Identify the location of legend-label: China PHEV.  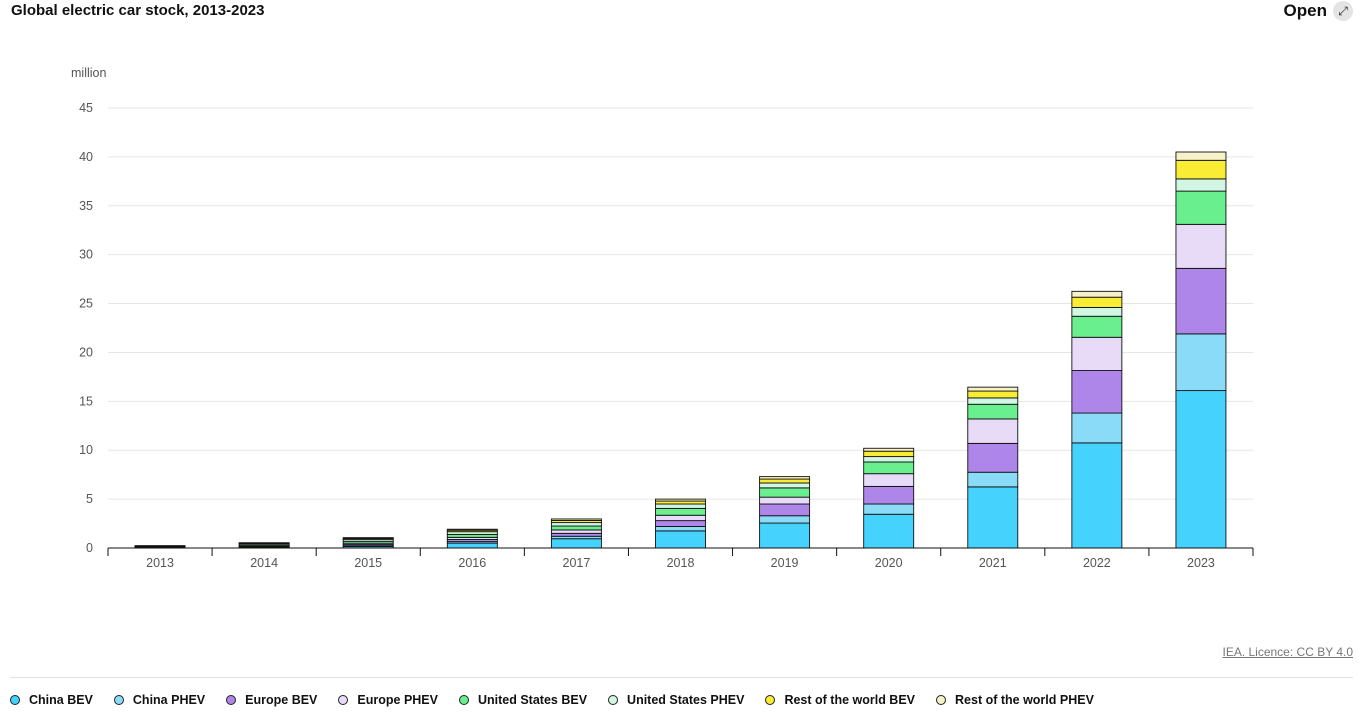
(169, 700).